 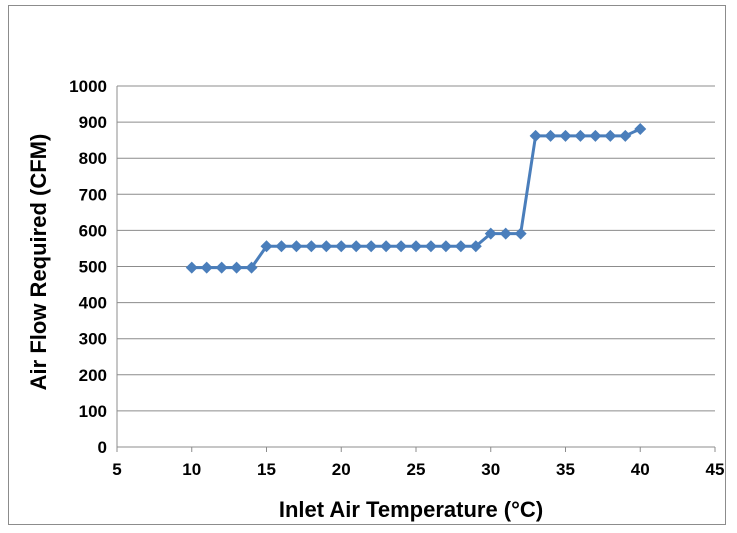 I want to click on y-tick-label: 600, so click(x=93, y=230).